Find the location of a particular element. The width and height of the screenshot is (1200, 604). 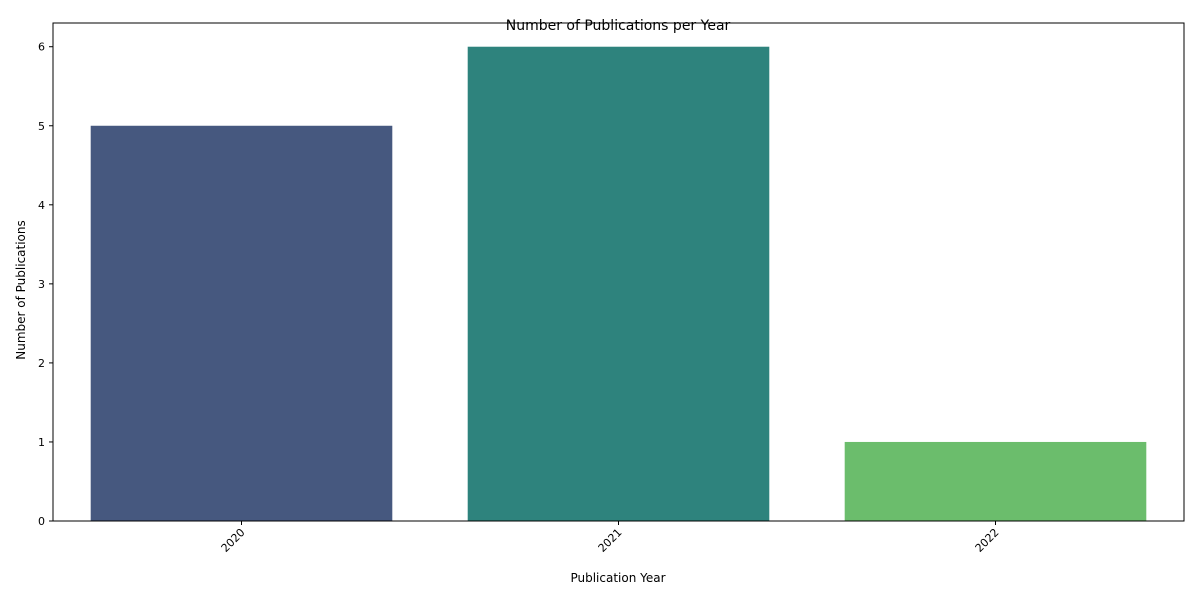

y-tick-label: 2 is located at coordinates (41, 363).